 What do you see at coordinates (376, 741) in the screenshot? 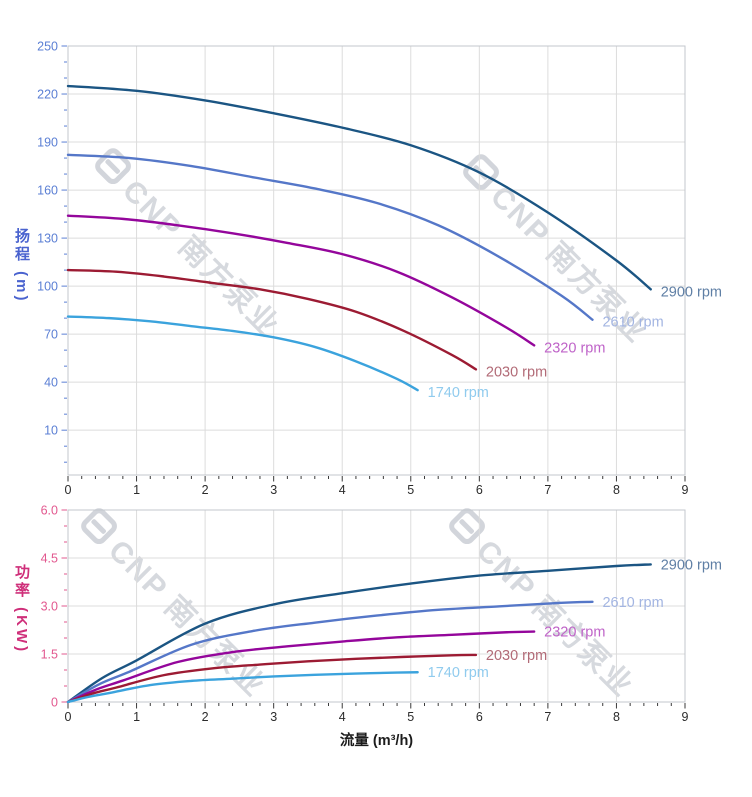
I see `flow-axis-title: 流量 (m³/h)` at bounding box center [376, 741].